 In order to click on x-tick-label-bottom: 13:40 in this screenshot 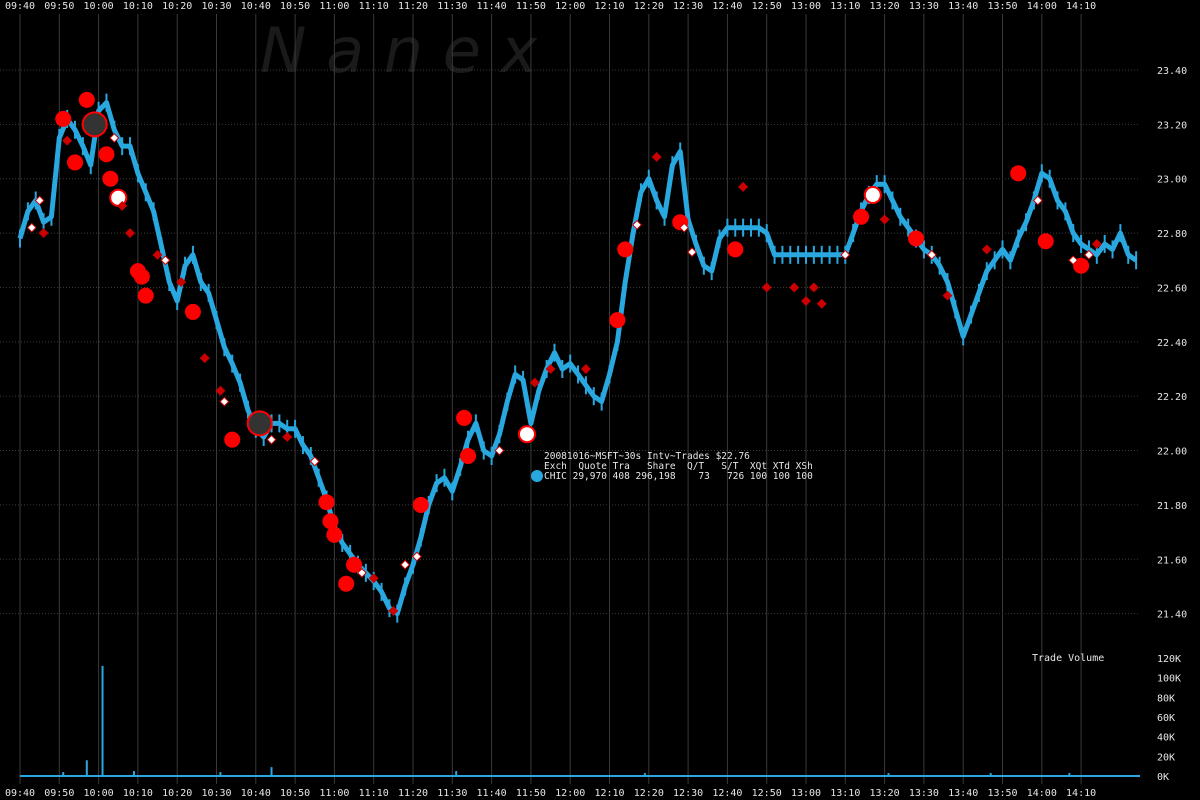, I will do `click(963, 793)`.